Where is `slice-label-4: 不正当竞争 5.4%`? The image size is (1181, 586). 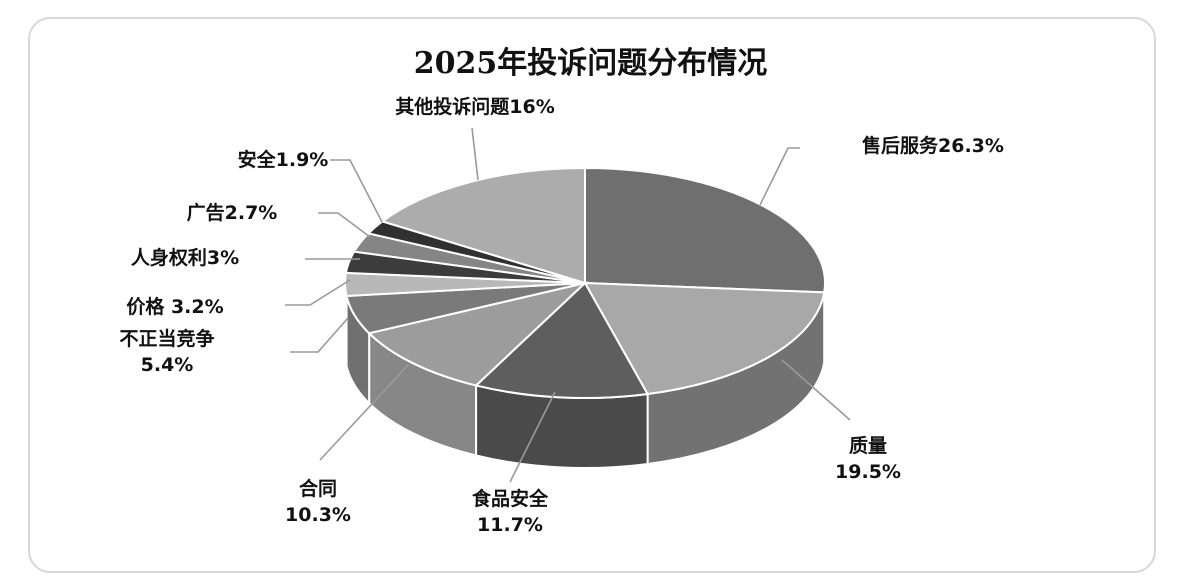 slice-label-4: 不正当竞争 5.4% is located at coordinates (166, 351).